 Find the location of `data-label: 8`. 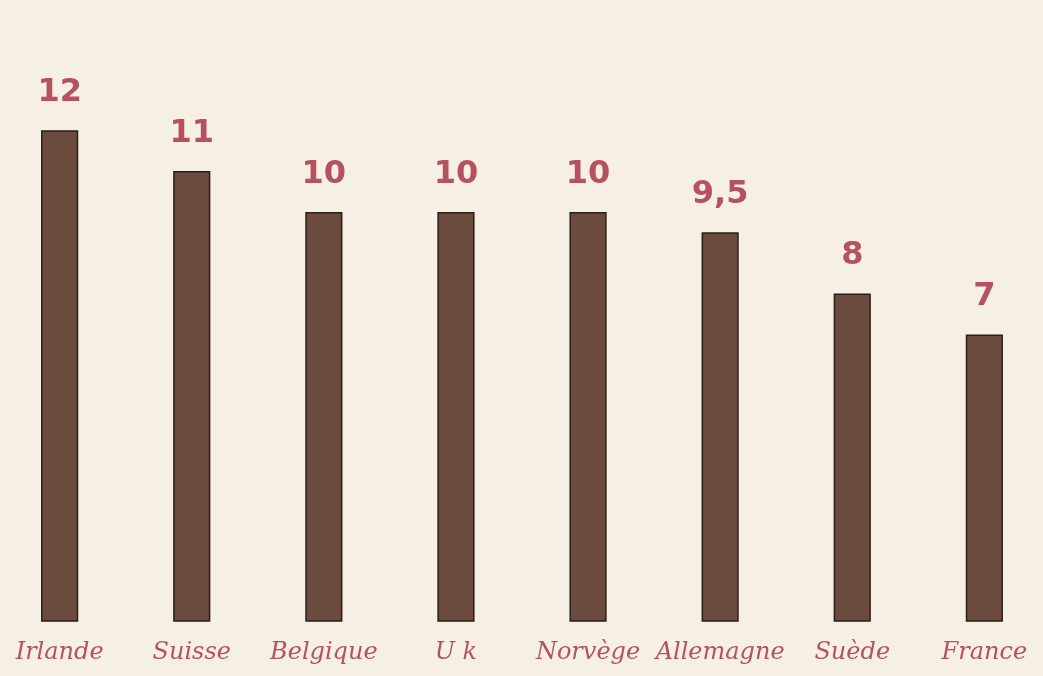

data-label: 8 is located at coordinates (852, 253).